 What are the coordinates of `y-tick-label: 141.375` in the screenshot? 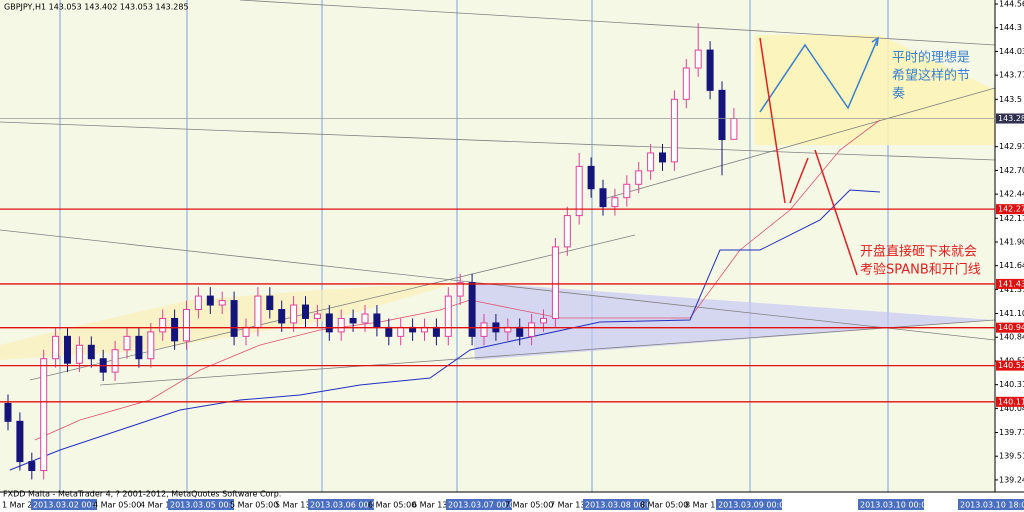 It's located at (1011, 289).